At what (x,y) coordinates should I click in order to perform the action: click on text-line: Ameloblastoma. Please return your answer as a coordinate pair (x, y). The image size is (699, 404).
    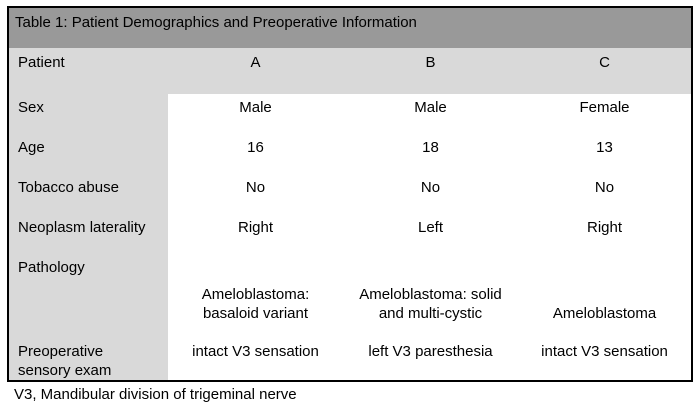
    Looking at the image, I should click on (604, 313).